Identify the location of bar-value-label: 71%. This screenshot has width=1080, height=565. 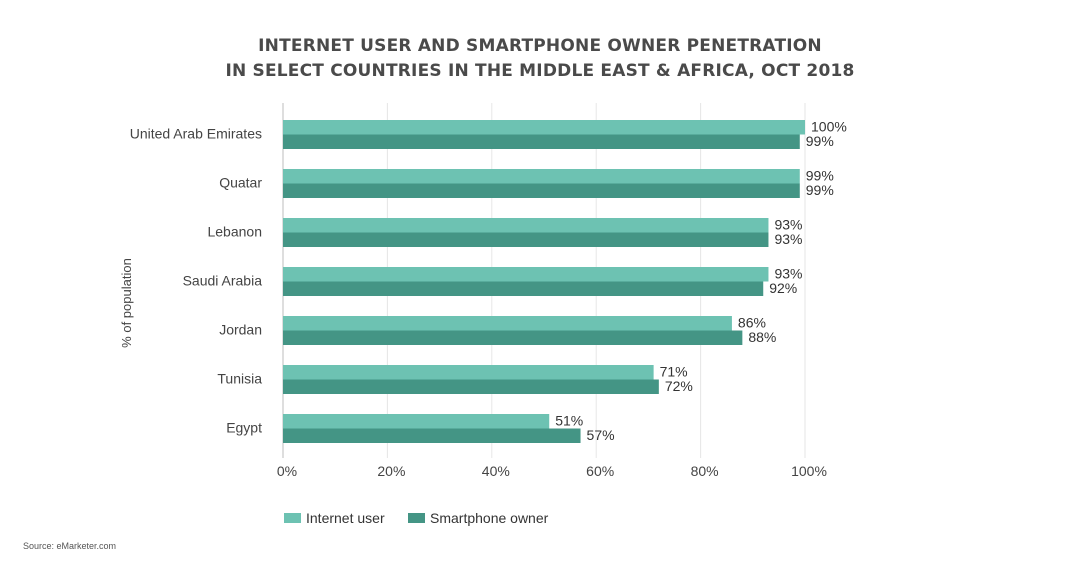
(674, 372).